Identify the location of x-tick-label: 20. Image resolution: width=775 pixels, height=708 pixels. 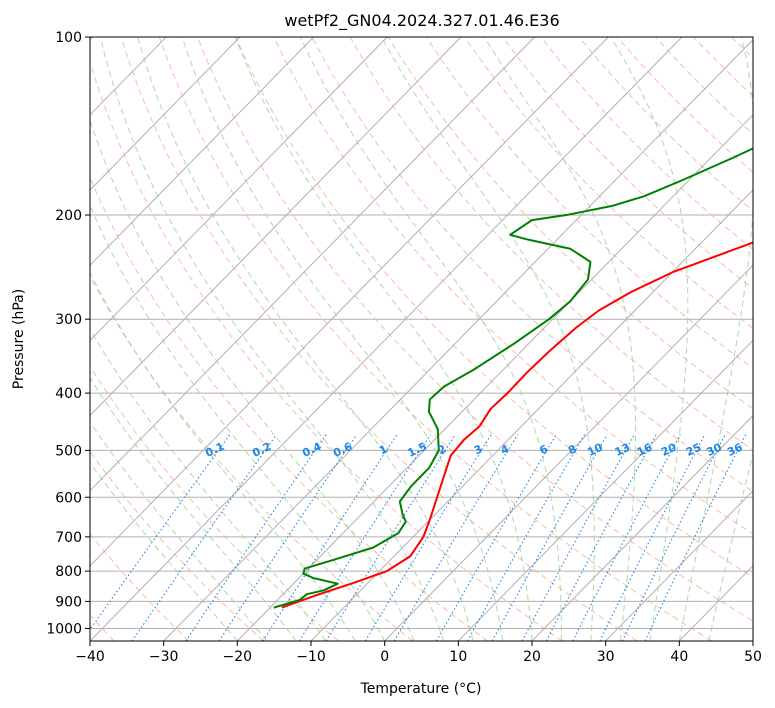
(532, 657).